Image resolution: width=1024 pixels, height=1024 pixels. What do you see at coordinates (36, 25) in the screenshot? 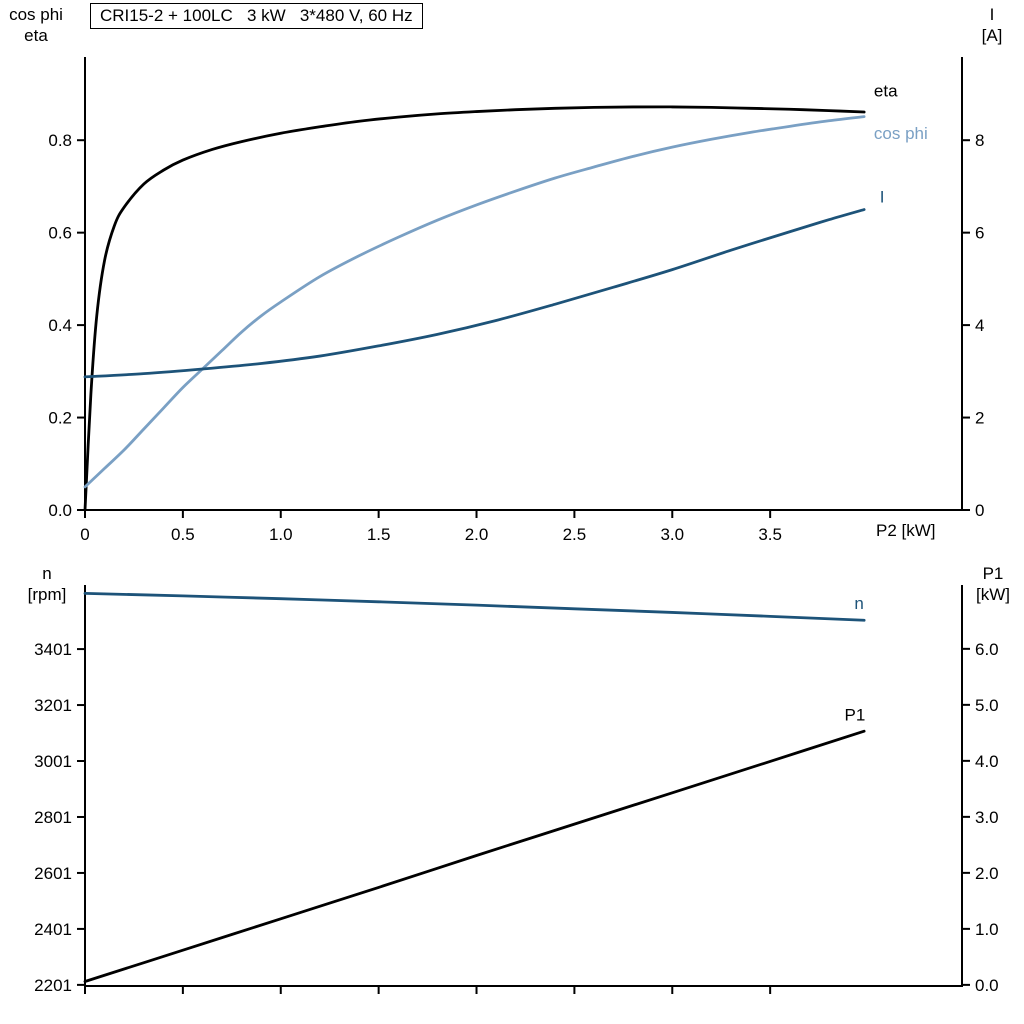
I see `top-left-axis-title: cos phi eta` at bounding box center [36, 25].